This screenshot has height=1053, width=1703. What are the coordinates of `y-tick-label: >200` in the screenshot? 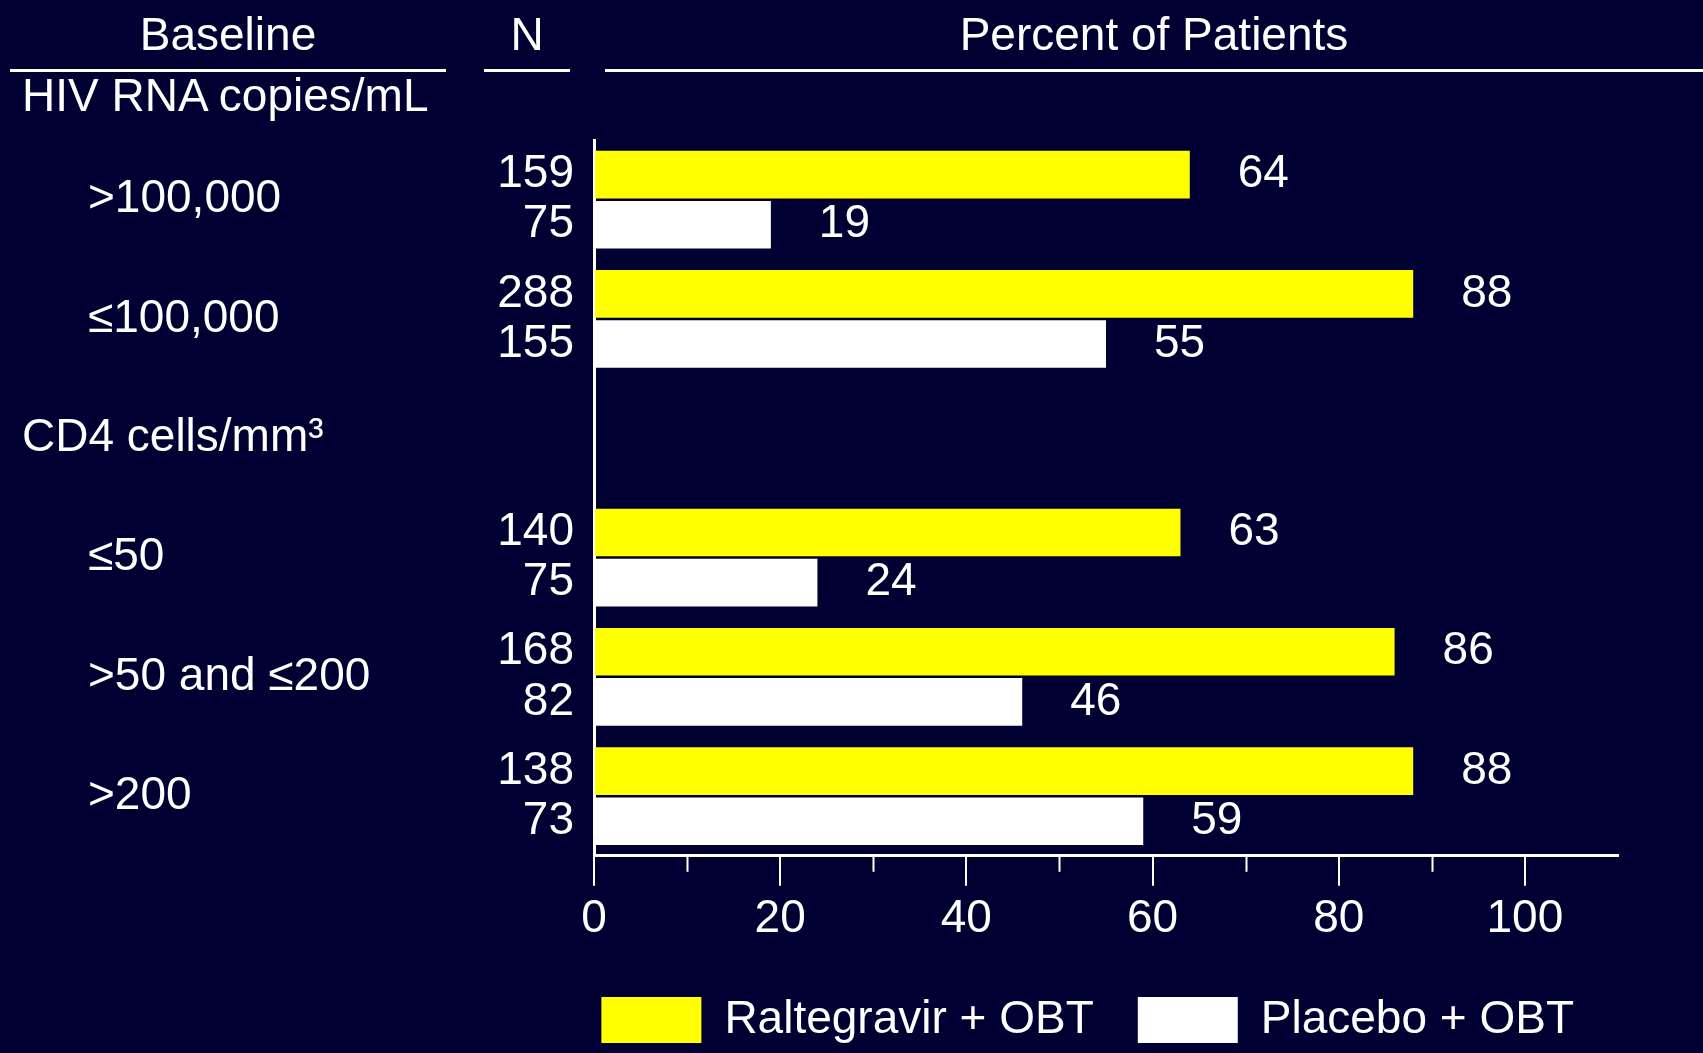 It's located at (140, 792).